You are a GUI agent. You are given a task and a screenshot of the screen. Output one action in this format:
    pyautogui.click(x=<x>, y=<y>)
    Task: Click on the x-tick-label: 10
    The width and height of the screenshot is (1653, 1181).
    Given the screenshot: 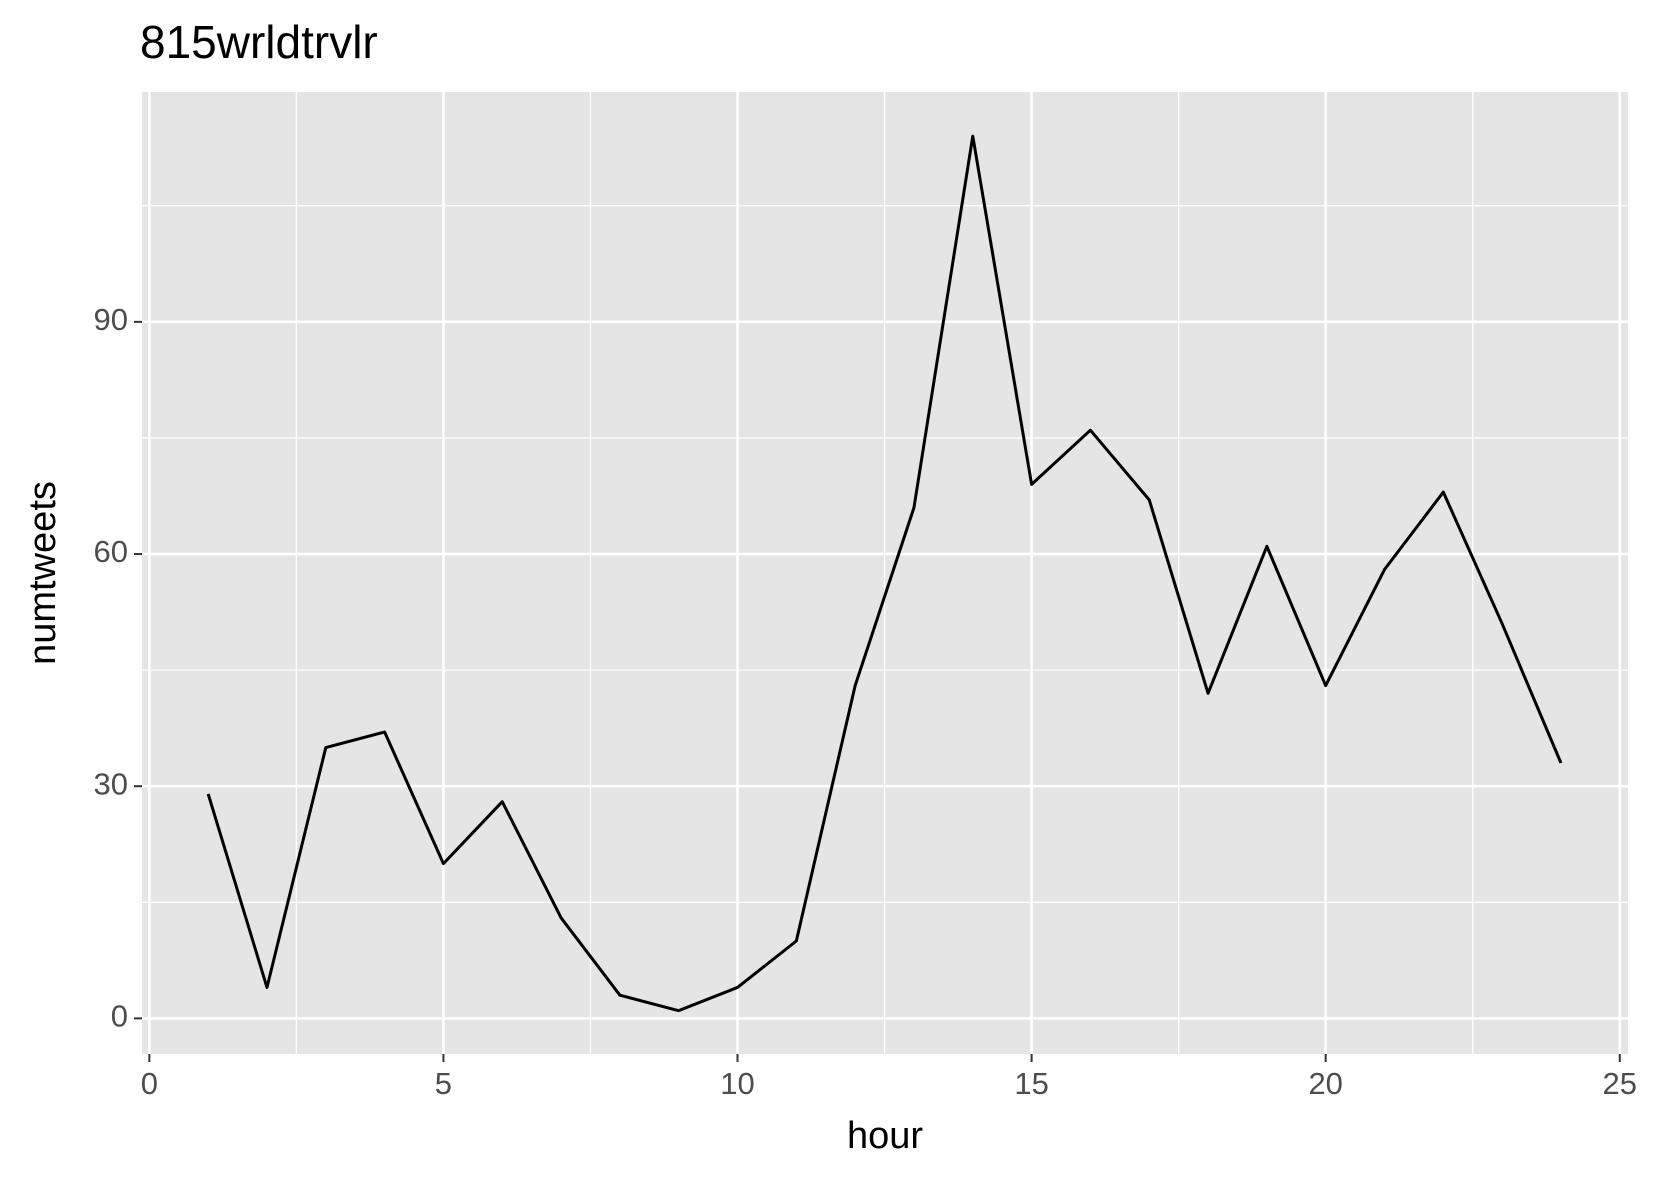 What is the action you would take?
    pyautogui.click(x=737, y=1083)
    